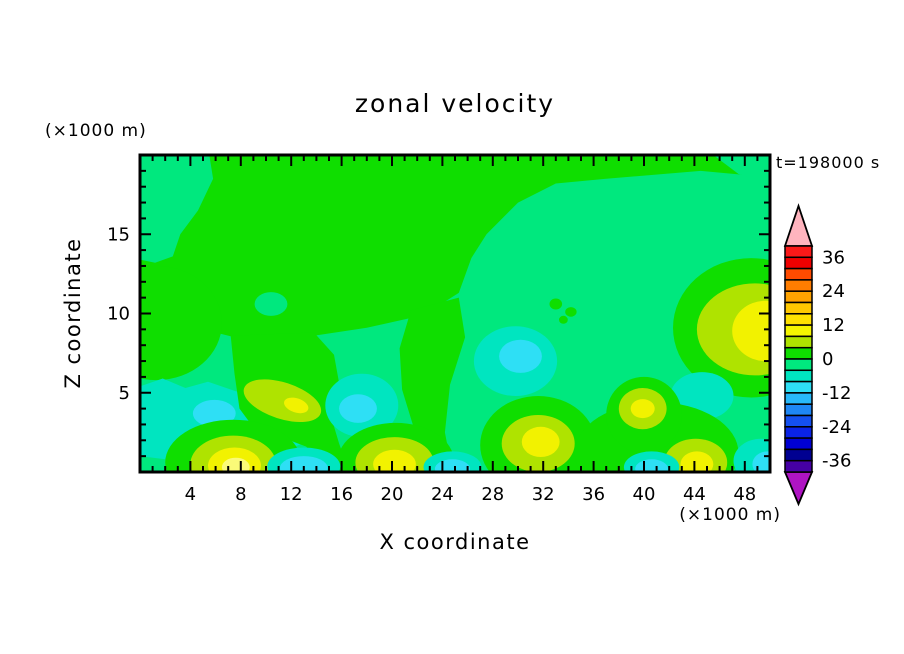 This screenshot has width=904, height=654. I want to click on colorbar-tick-label: -12, so click(836, 393).